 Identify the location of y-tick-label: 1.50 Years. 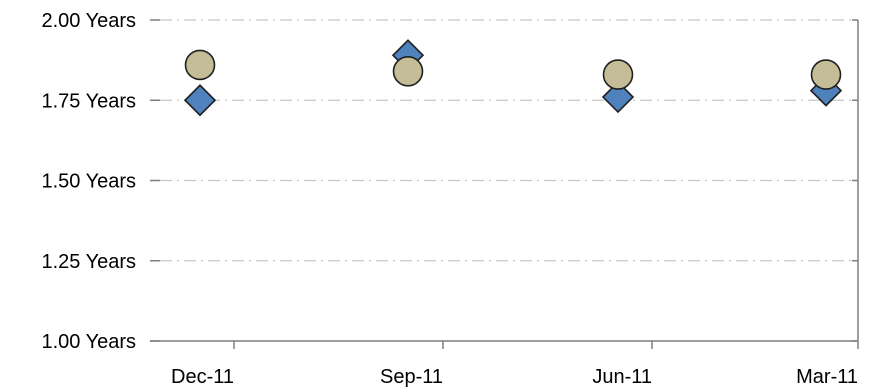
(88, 182).